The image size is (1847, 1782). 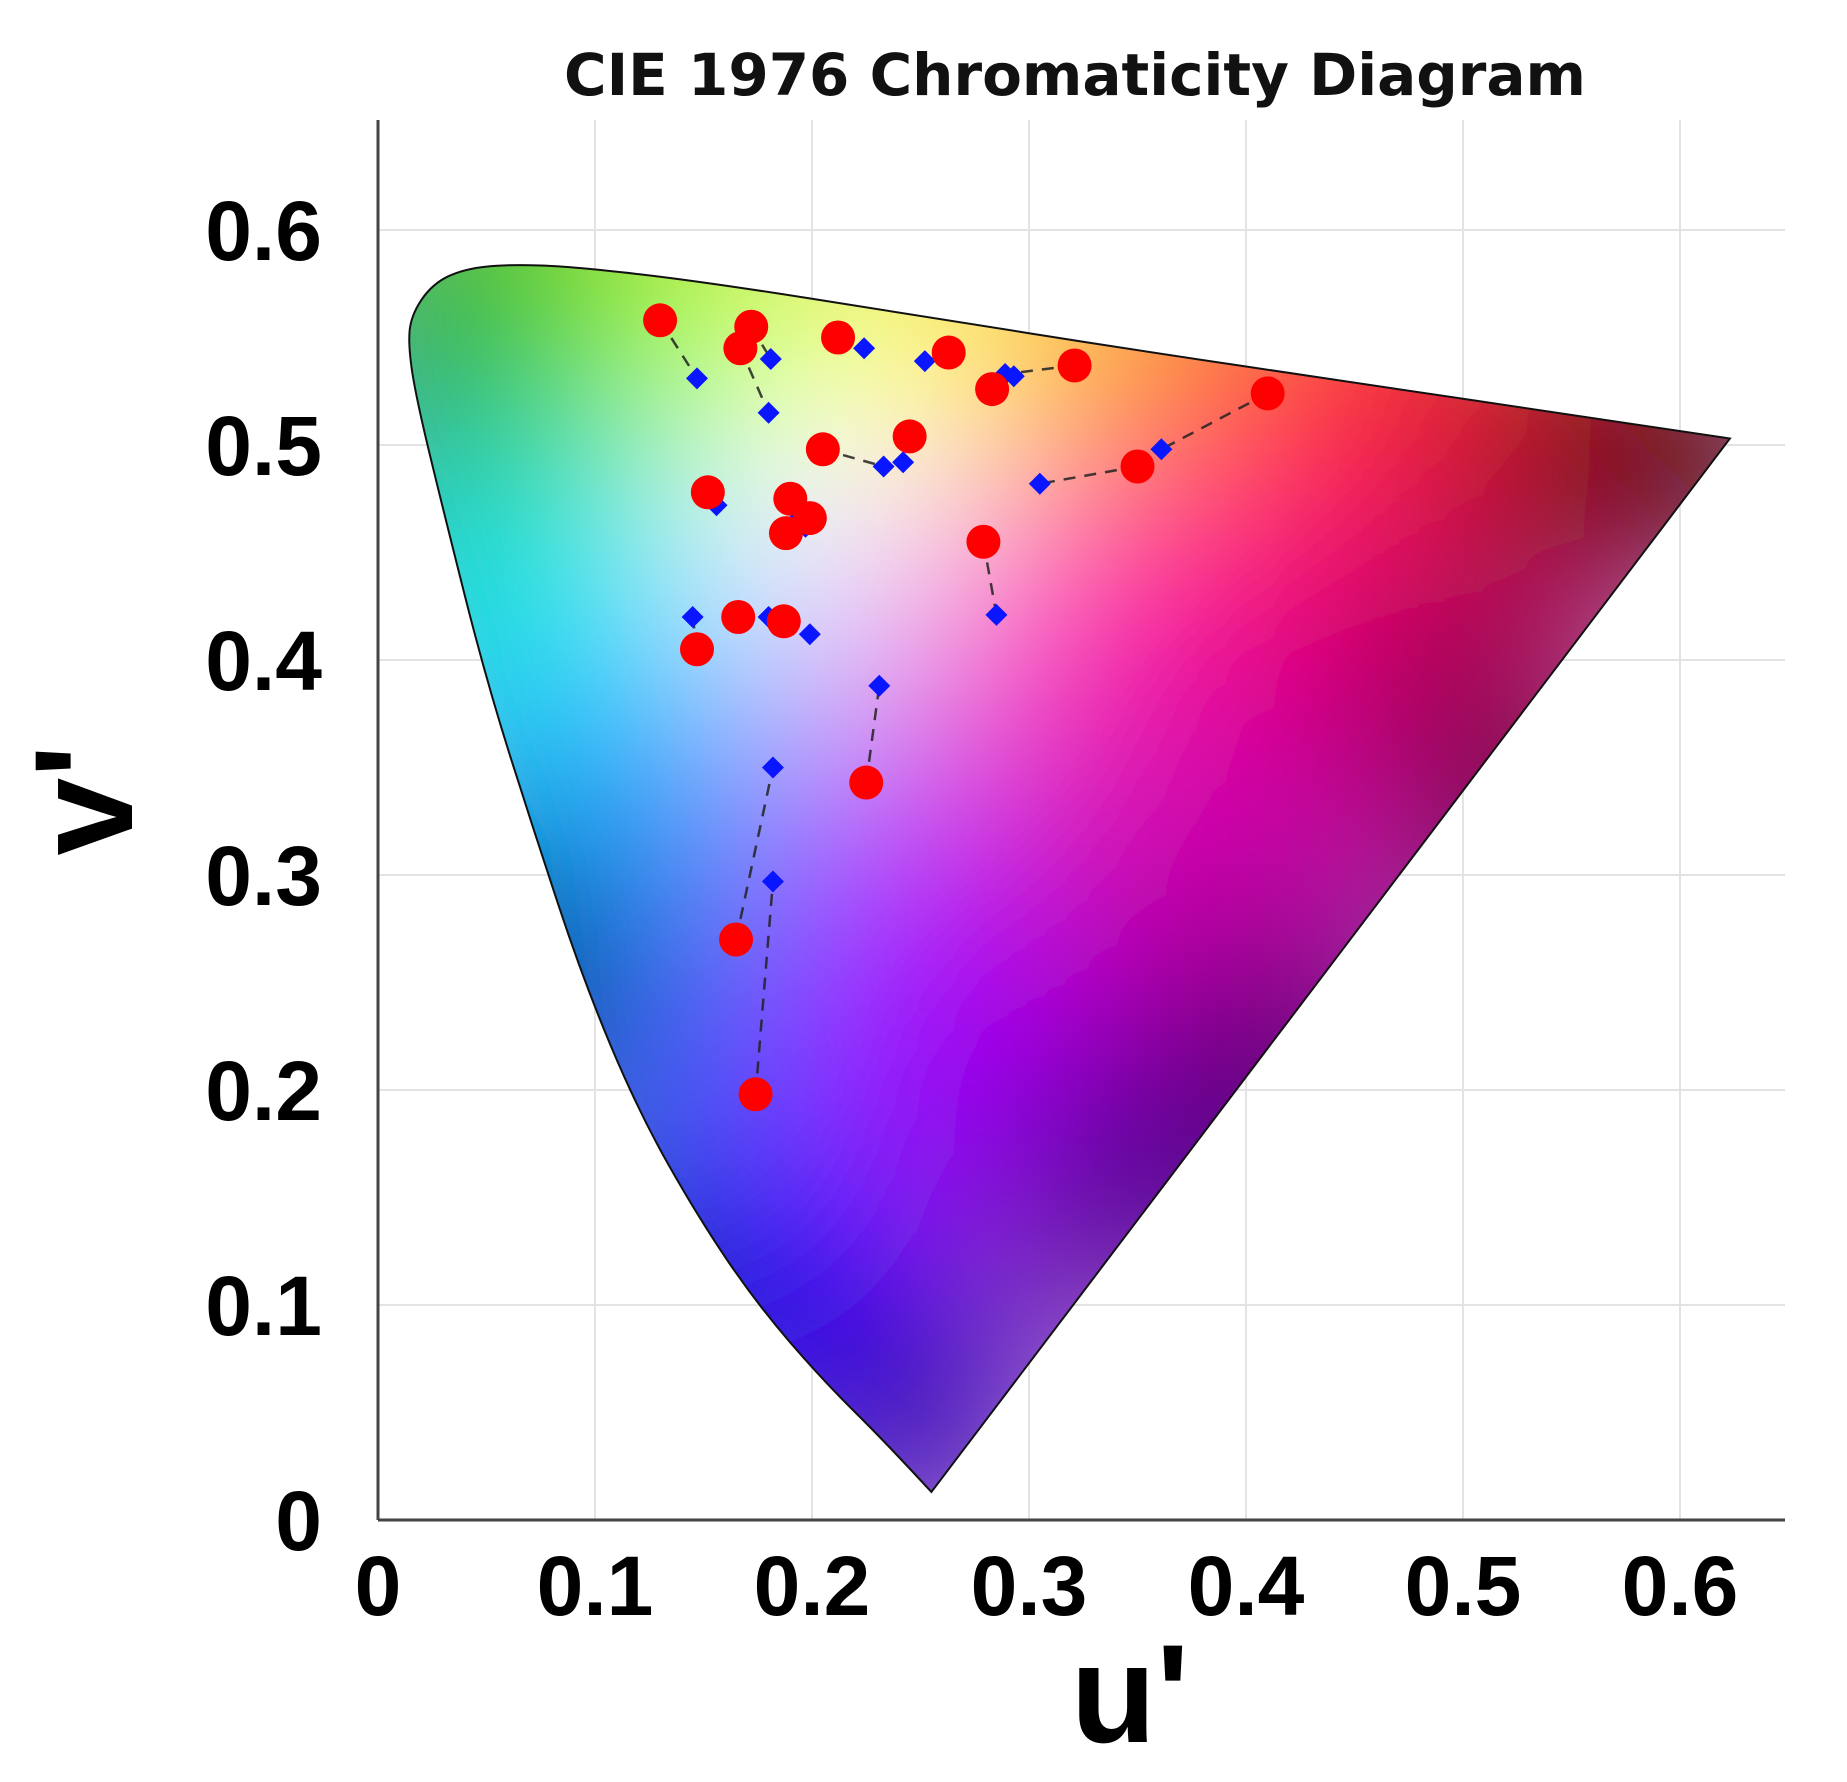 What do you see at coordinates (263, 1306) in the screenshot?
I see `y-tick-label: 0.1` at bounding box center [263, 1306].